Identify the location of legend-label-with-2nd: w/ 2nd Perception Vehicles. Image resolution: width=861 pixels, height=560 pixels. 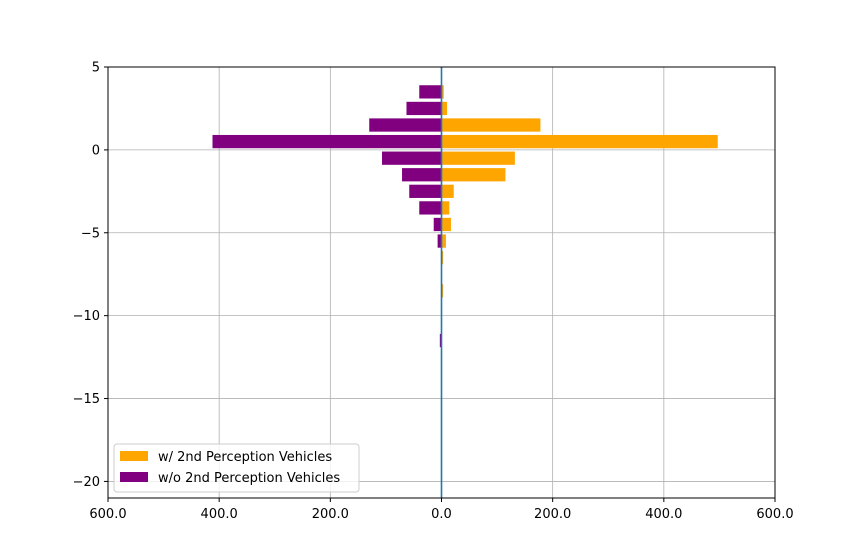
(245, 457).